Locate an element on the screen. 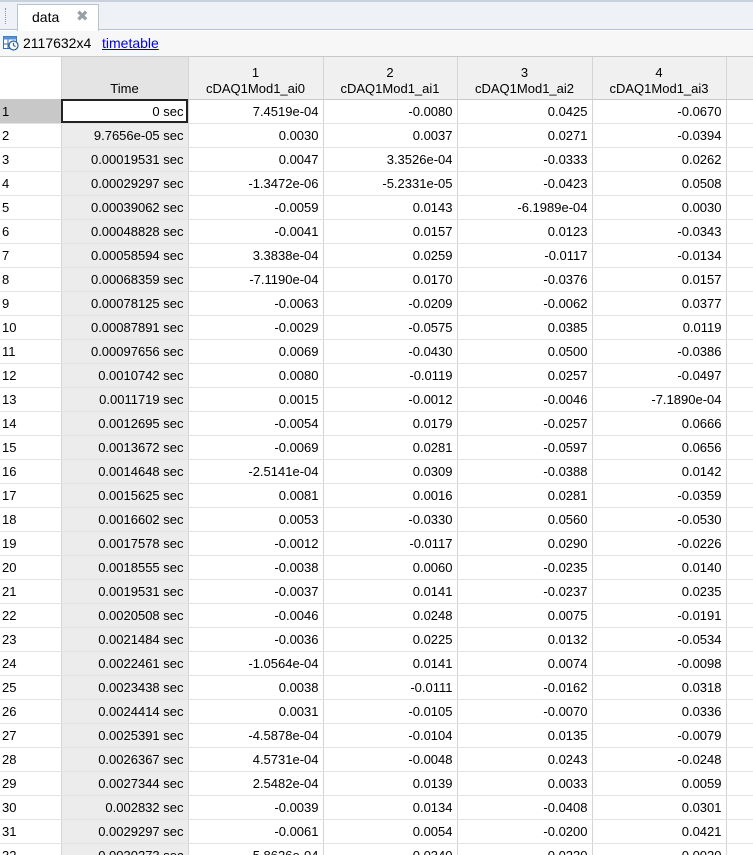 This screenshot has width=753, height=855. value-cell-ai3: -0.0530 is located at coordinates (659, 519).